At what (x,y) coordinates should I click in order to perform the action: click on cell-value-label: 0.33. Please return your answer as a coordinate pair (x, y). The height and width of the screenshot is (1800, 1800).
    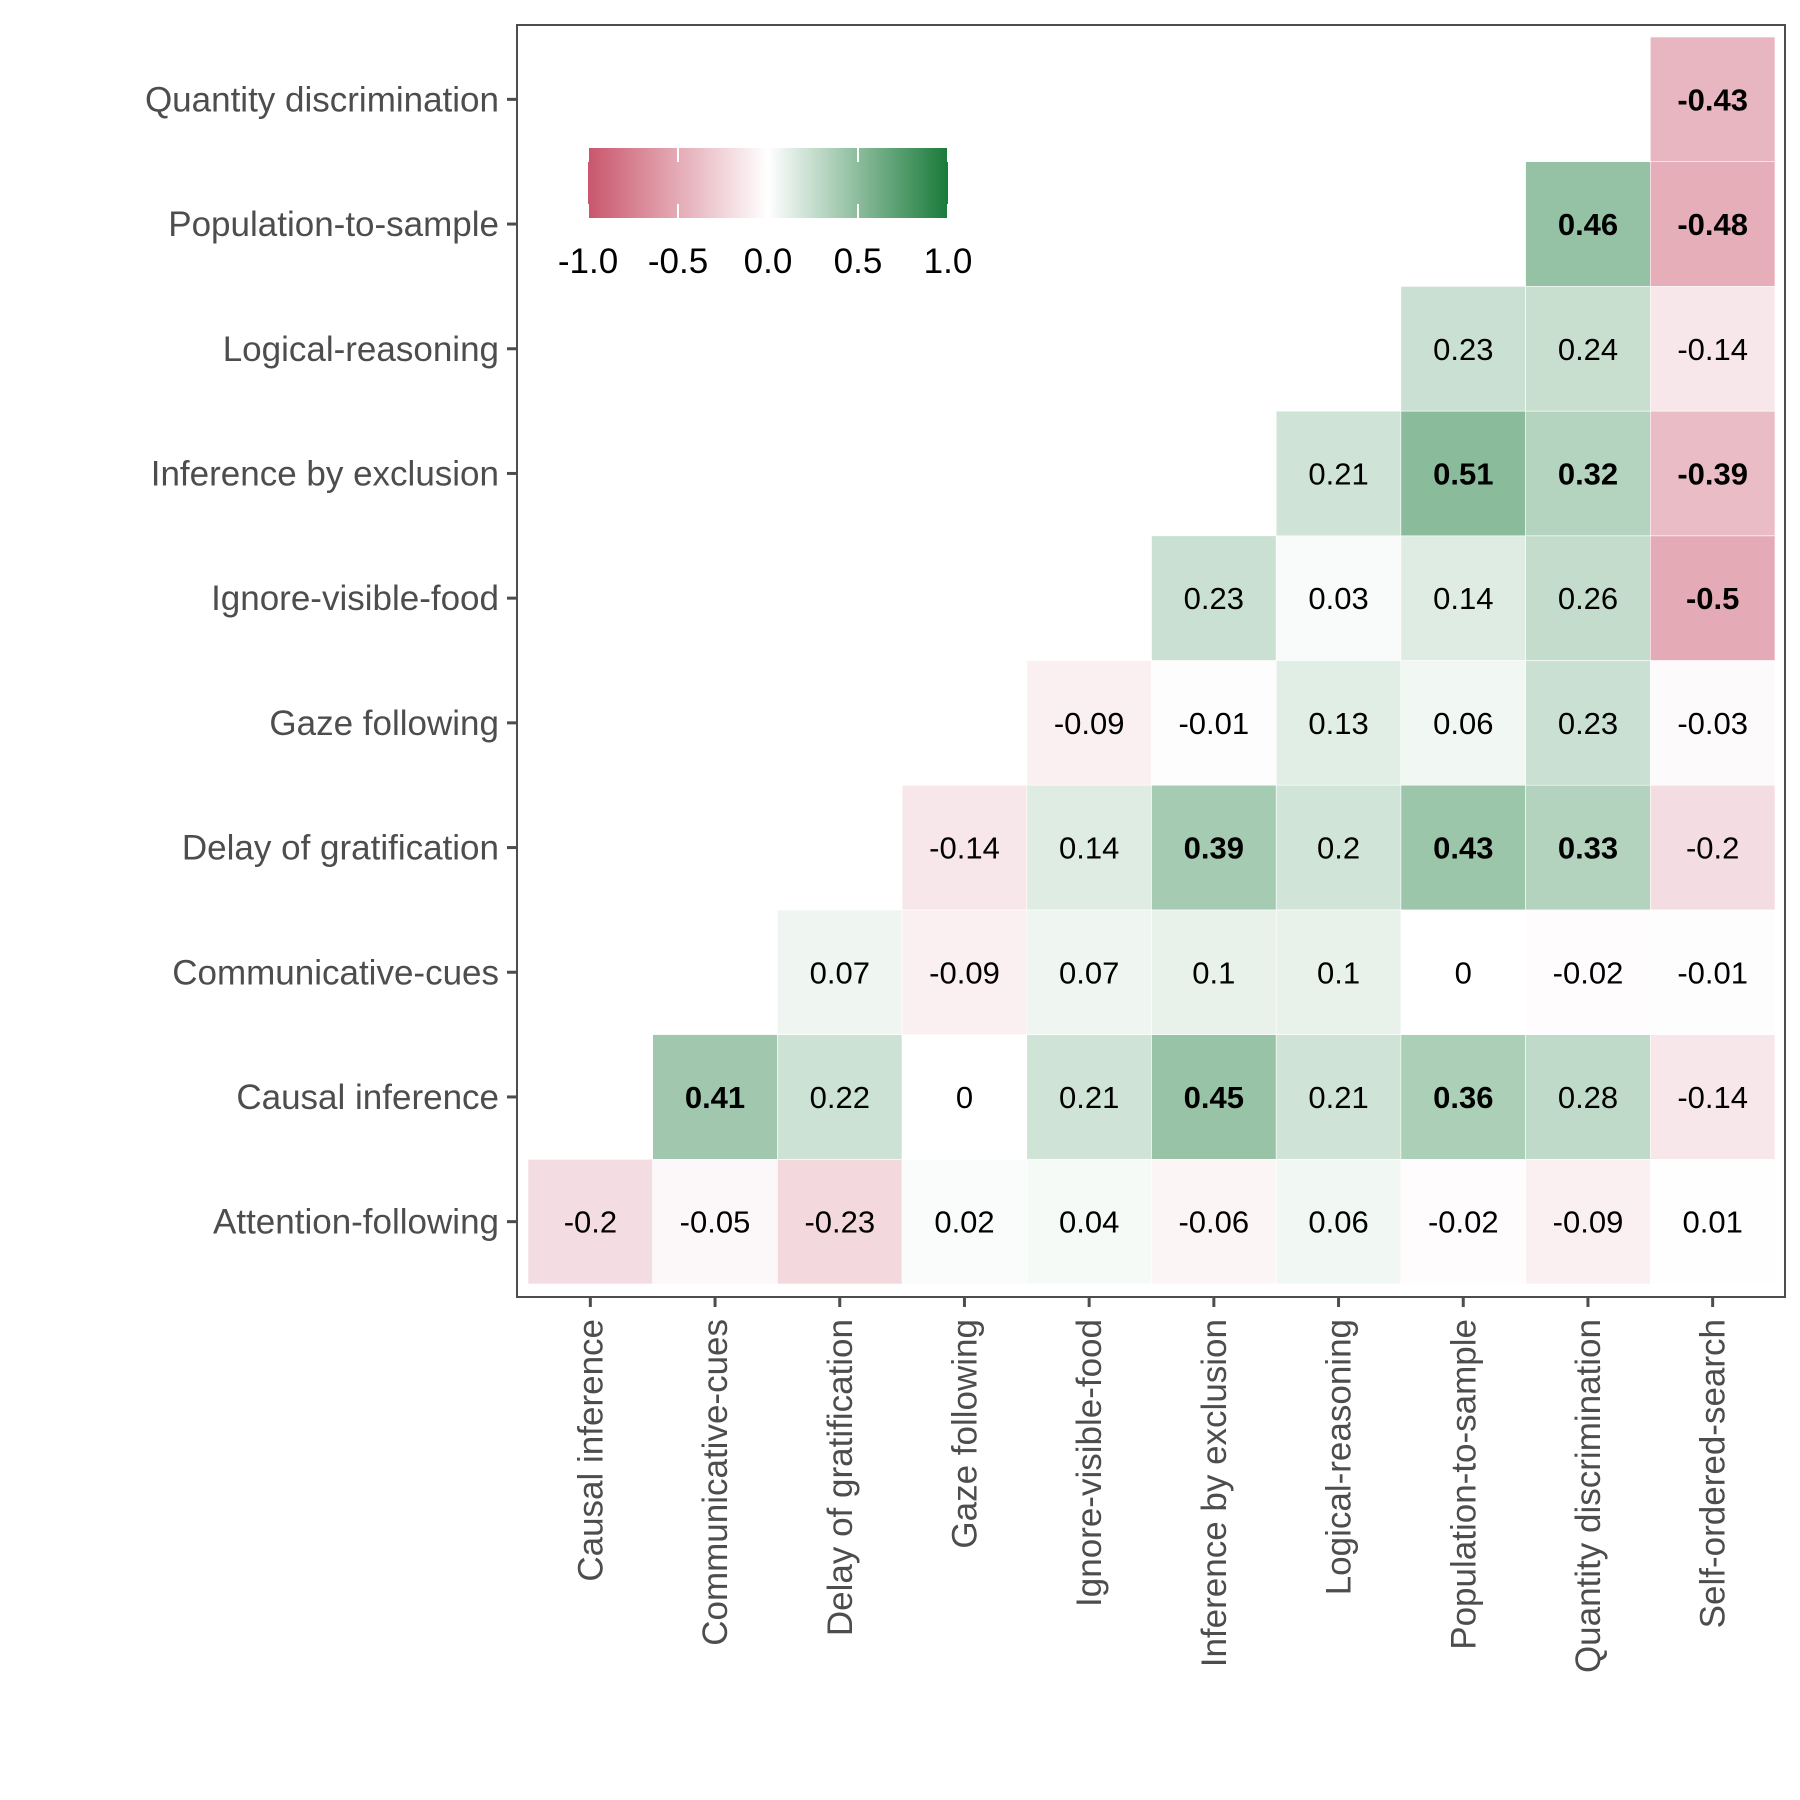
    Looking at the image, I should click on (1588, 848).